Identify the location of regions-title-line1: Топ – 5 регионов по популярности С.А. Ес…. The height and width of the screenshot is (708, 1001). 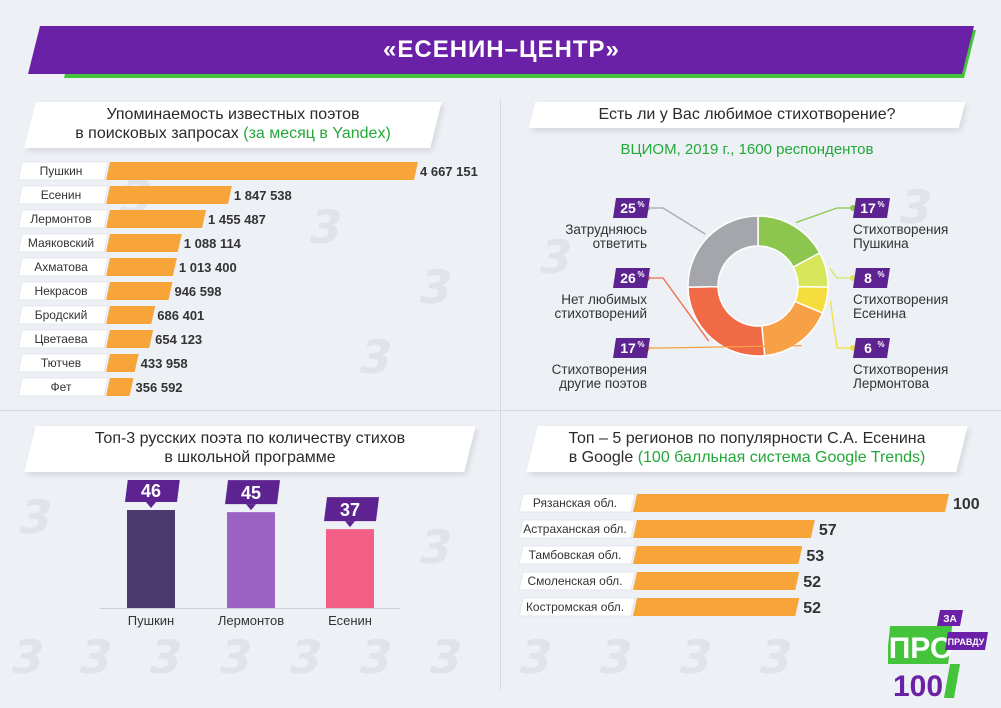
(747, 438).